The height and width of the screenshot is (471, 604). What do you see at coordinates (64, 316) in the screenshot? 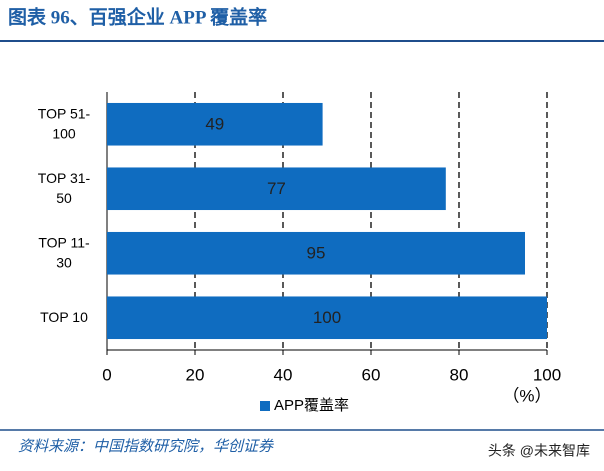
I see `y-tick-label: TOP 10` at bounding box center [64, 316].